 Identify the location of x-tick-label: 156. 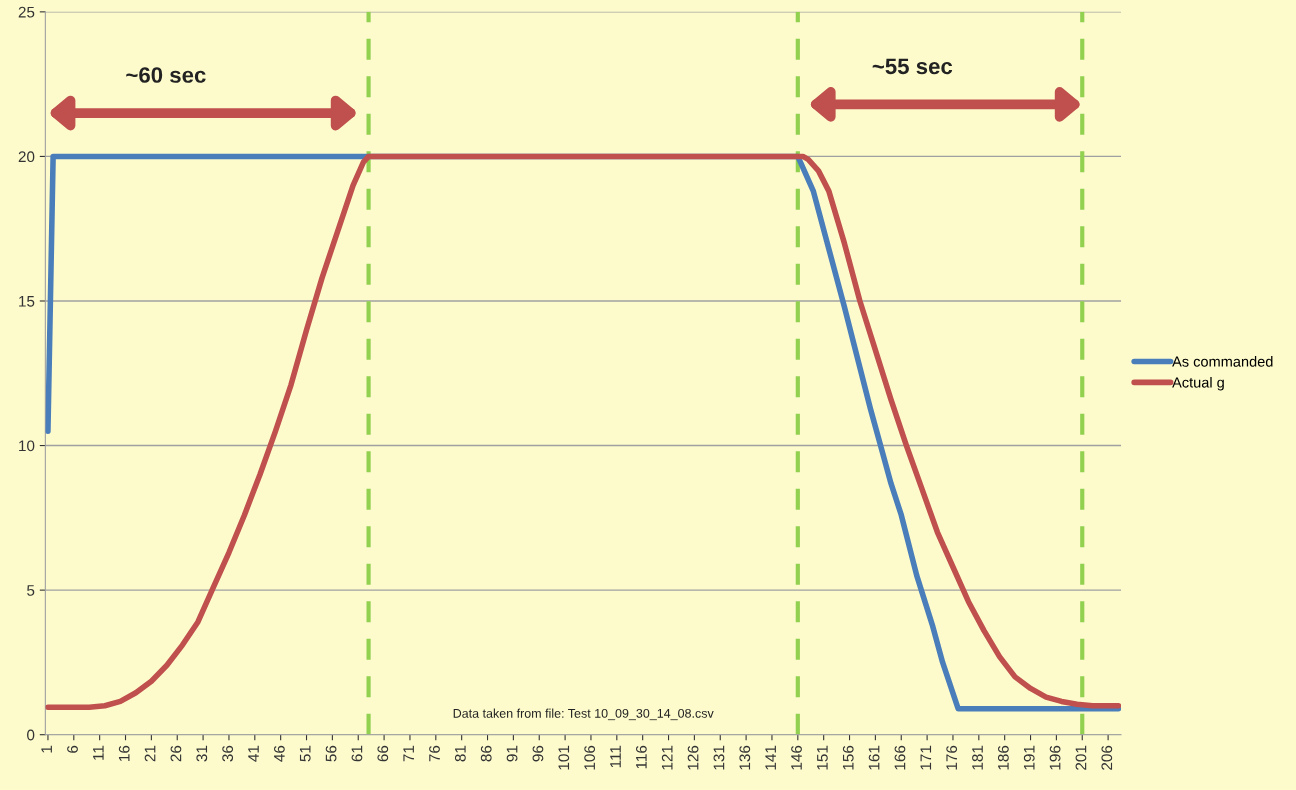
(848, 757).